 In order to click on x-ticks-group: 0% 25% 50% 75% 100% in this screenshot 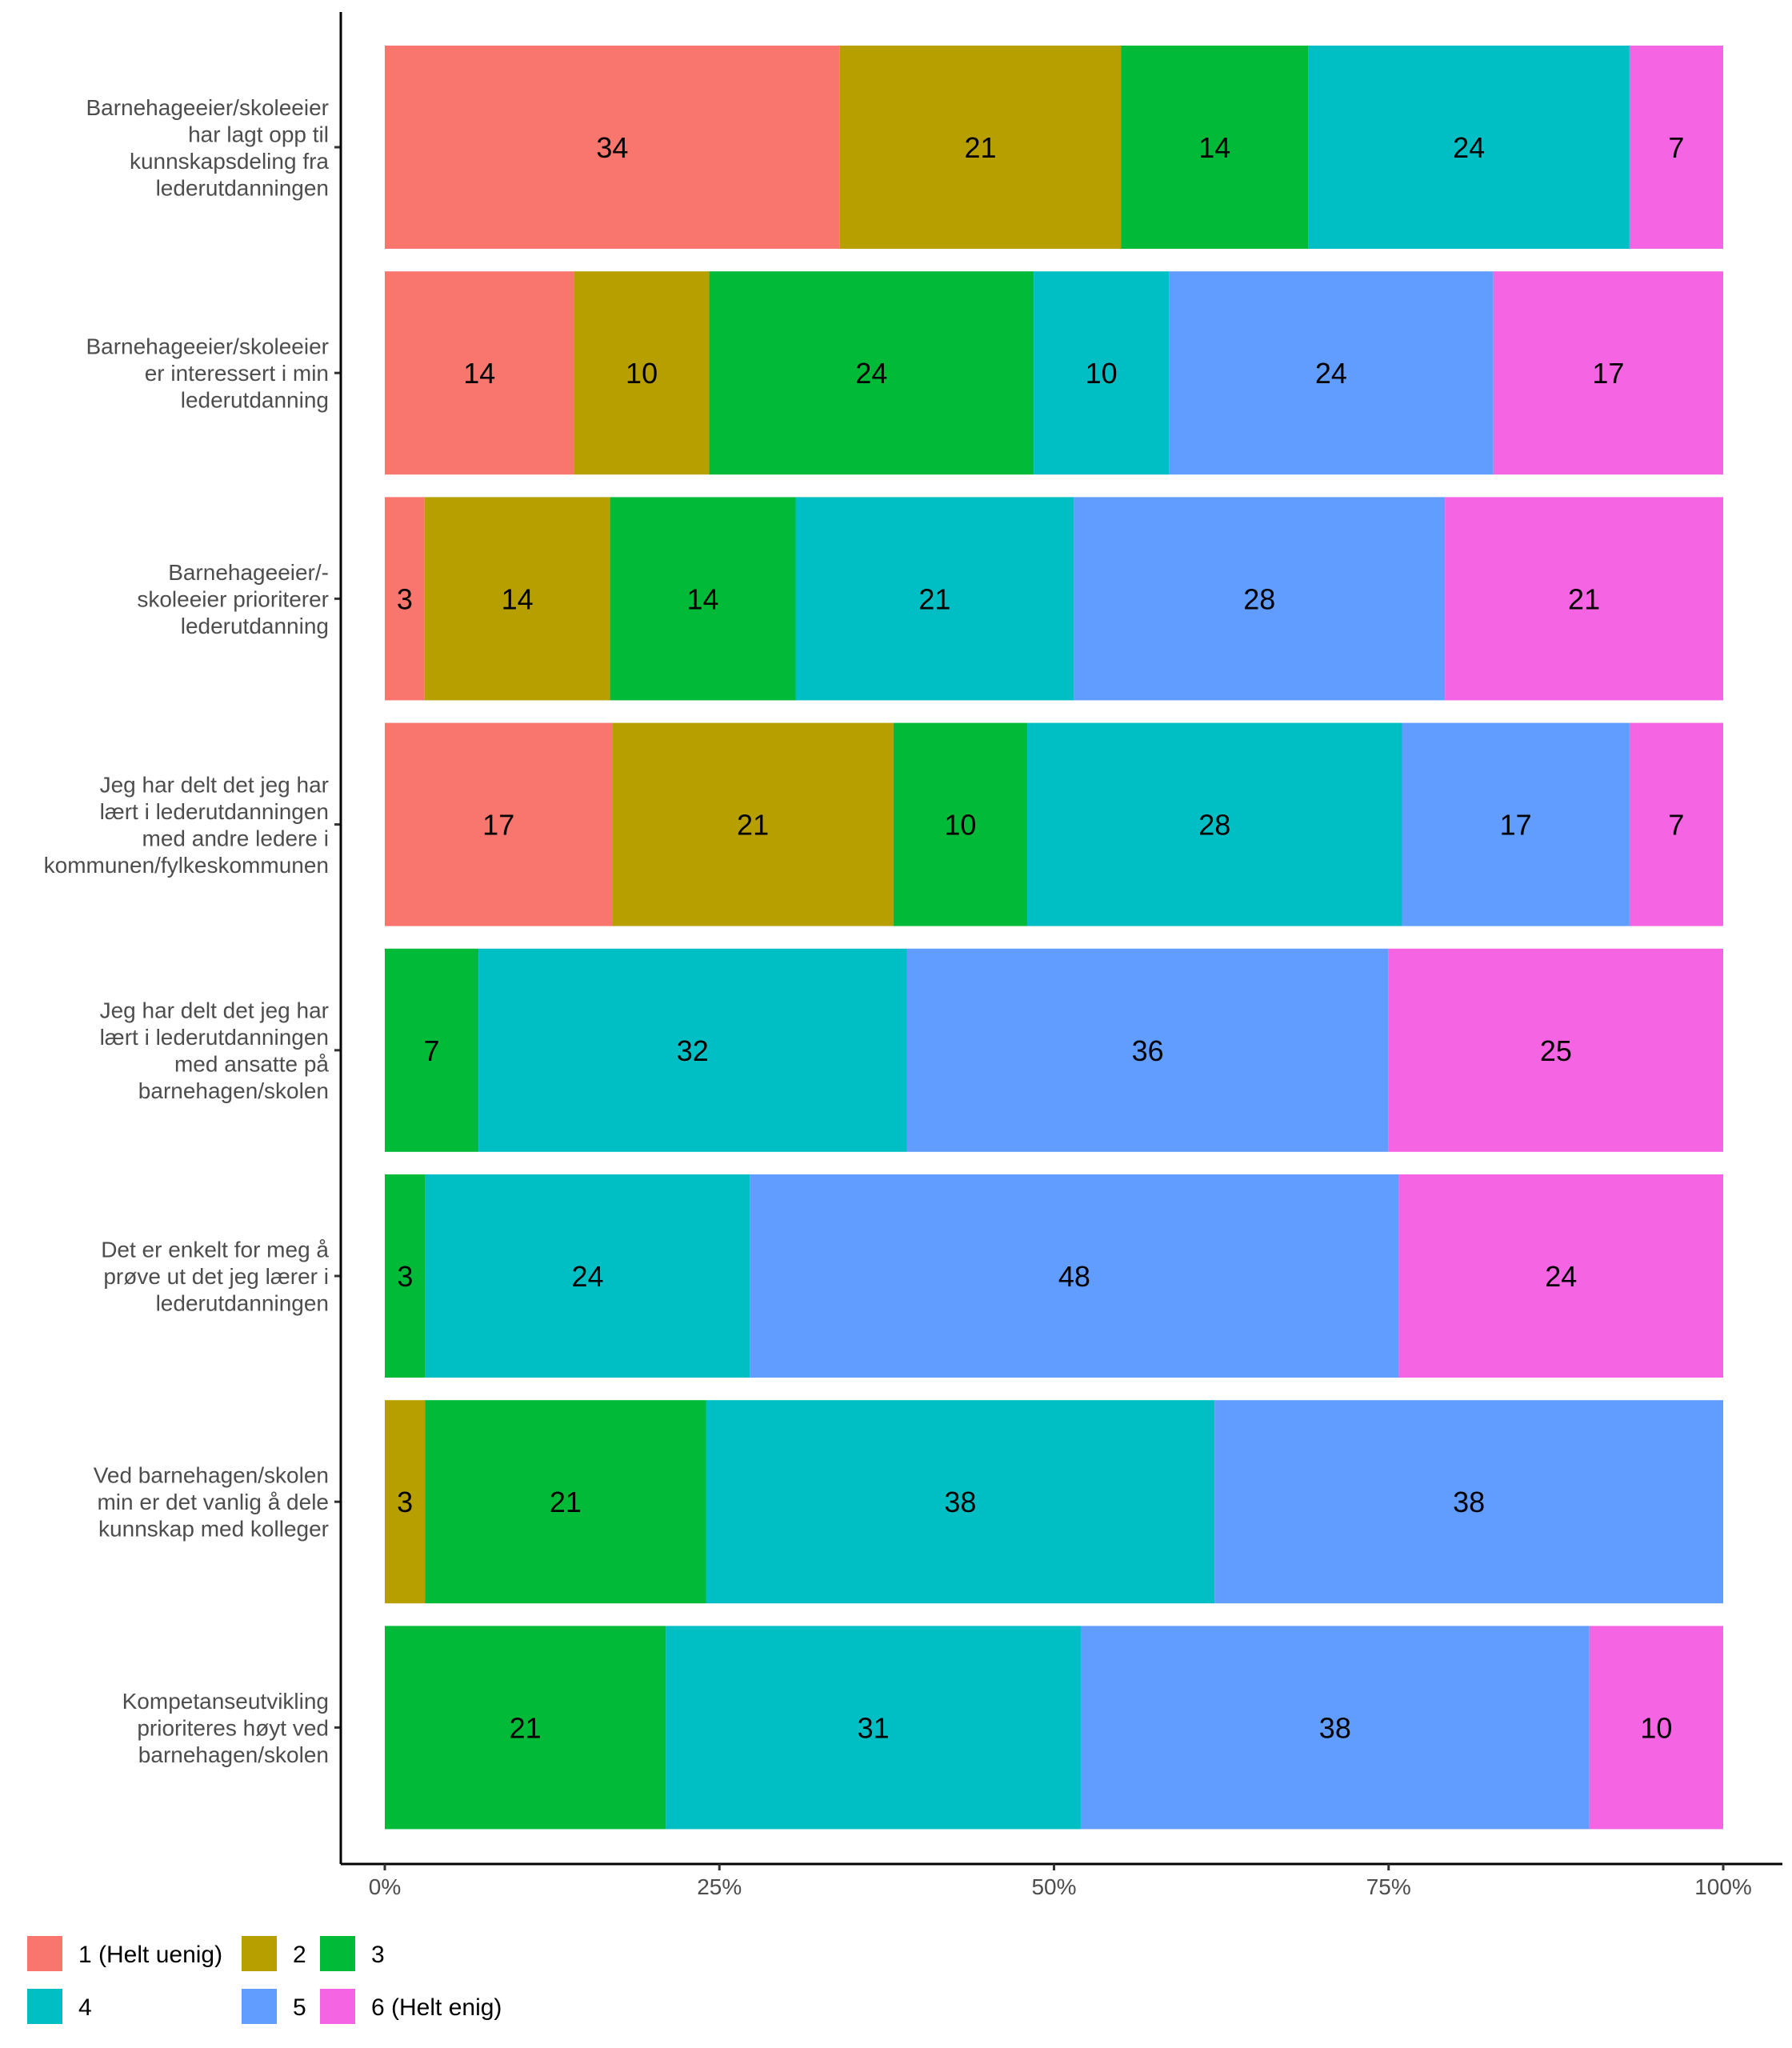, I will do `click(1060, 1881)`.